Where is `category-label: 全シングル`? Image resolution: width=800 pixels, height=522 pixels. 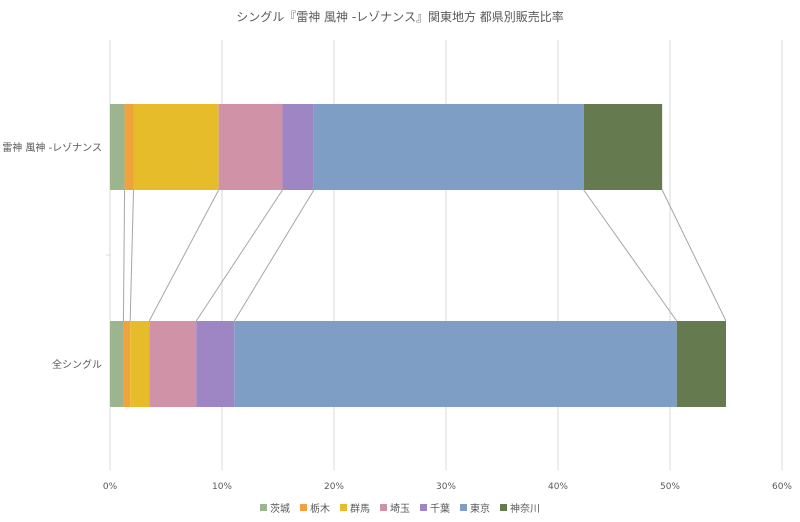
category-label: 全シングル is located at coordinates (77, 364).